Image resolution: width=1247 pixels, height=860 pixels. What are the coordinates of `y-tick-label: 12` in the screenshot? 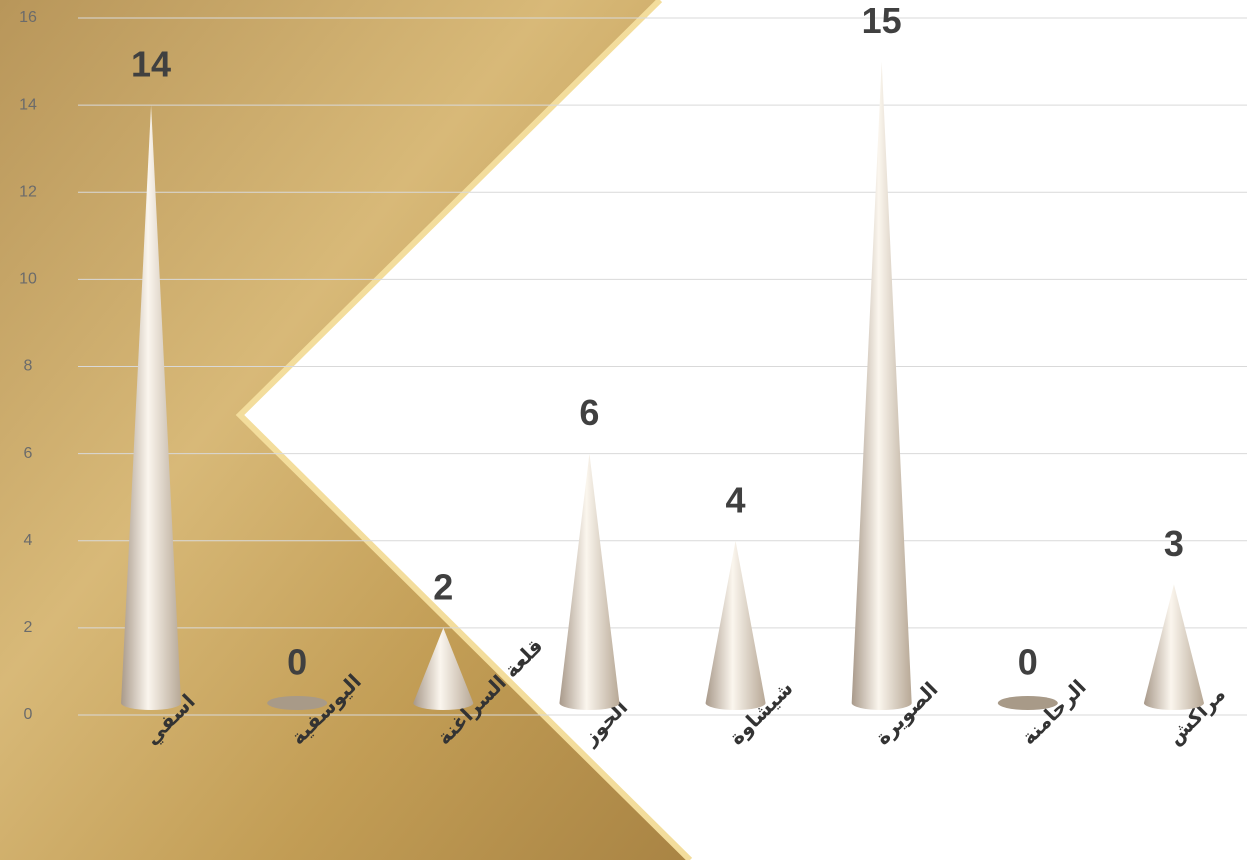 It's located at (28, 191).